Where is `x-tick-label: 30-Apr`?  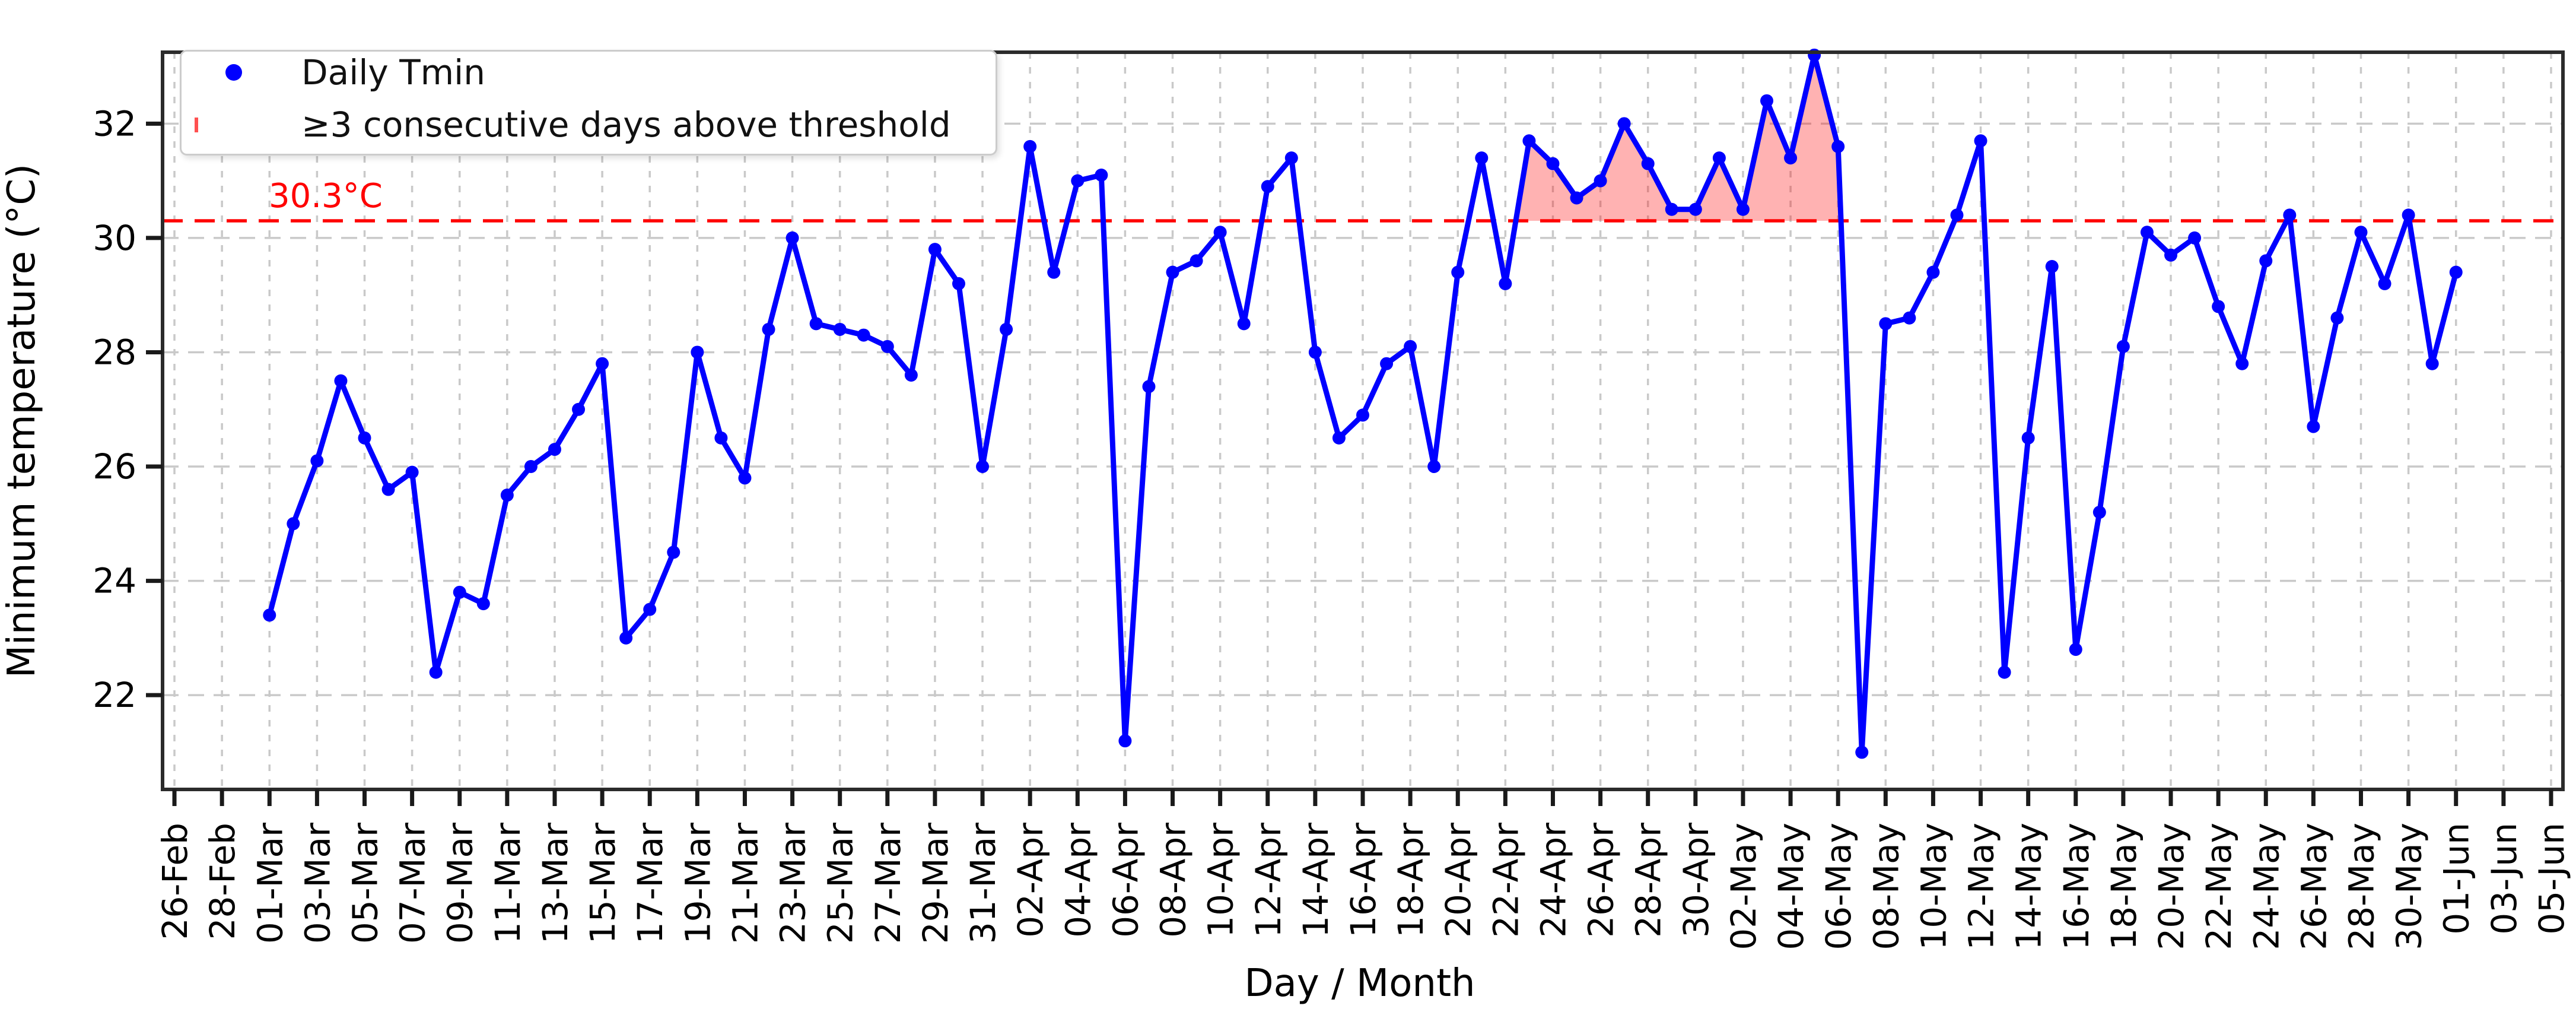 x-tick-label: 30-Apr is located at coordinates (1696, 880).